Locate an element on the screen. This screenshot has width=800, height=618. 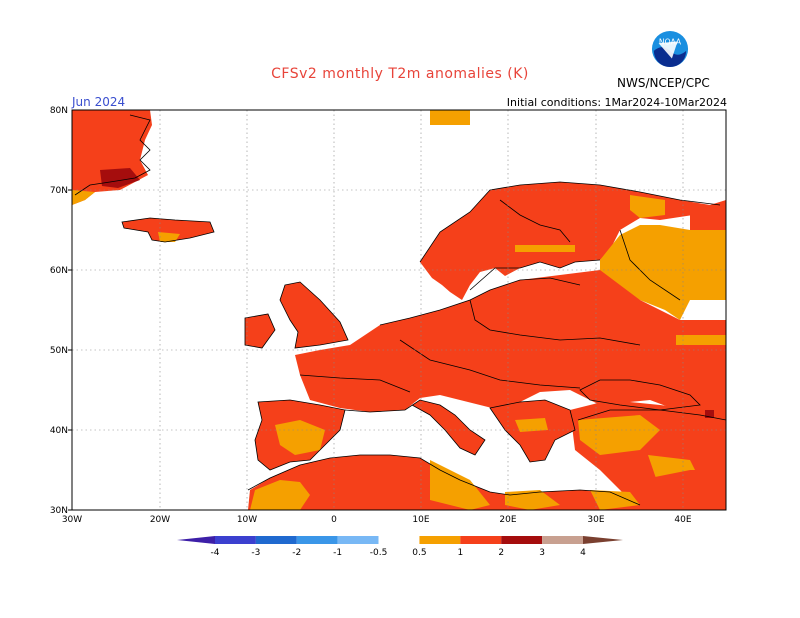
colorbar-label: -4 is located at coordinates (215, 553).